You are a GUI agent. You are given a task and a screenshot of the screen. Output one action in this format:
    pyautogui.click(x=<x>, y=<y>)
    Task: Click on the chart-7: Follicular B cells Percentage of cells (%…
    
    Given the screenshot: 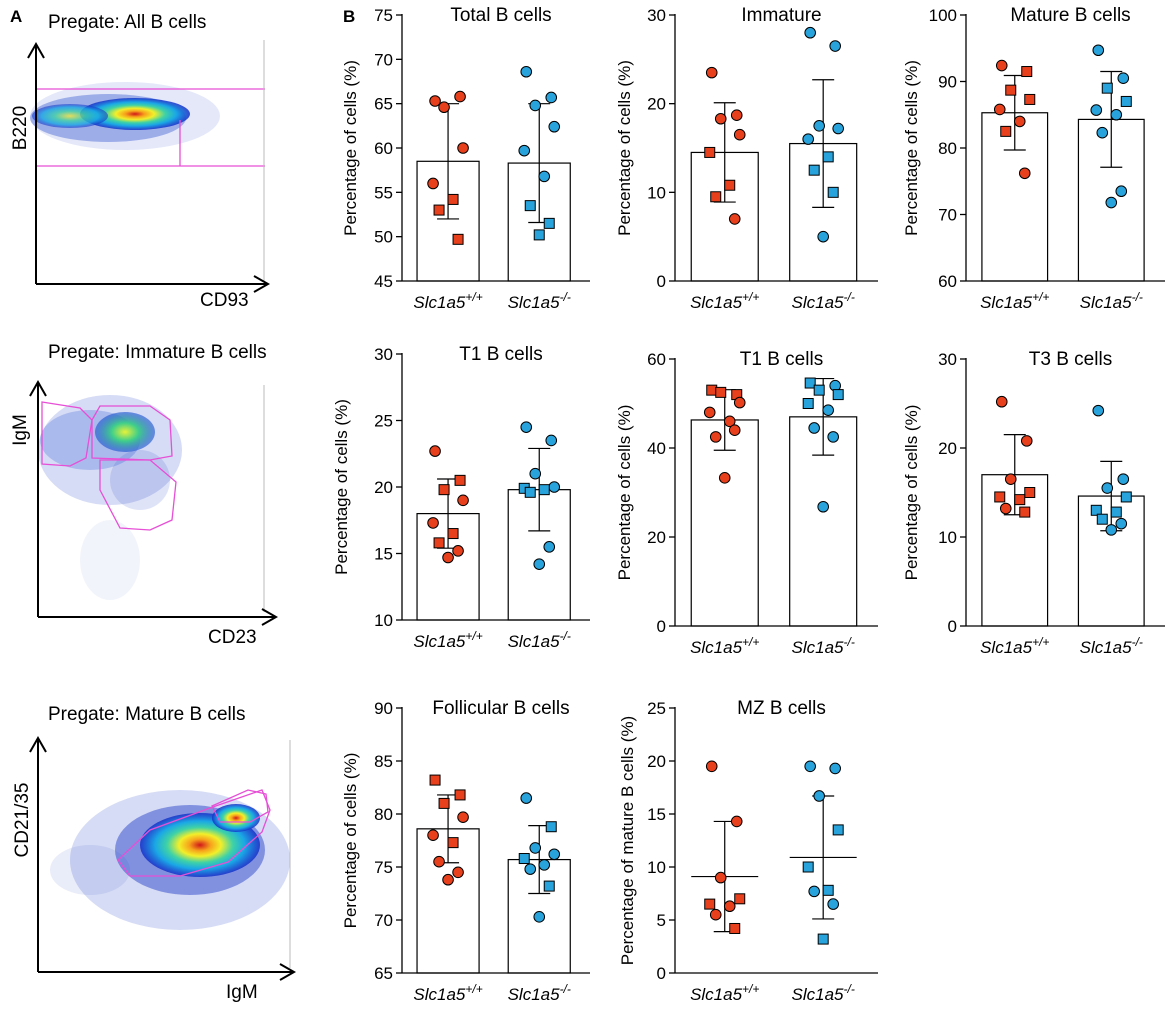 What is the action you would take?
    pyautogui.click(x=465, y=851)
    